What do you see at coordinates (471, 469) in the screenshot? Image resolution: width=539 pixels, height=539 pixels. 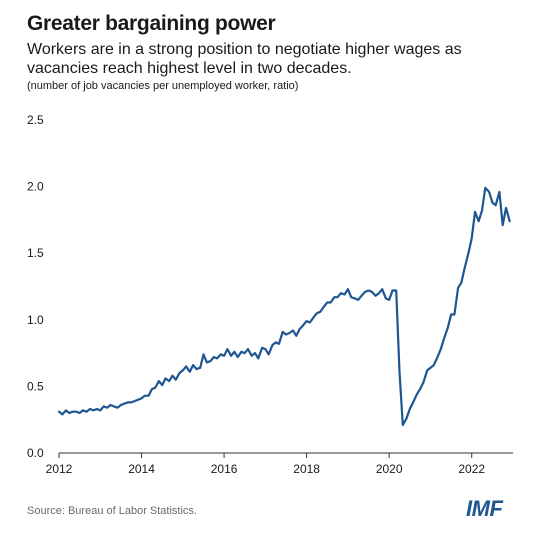 I see `x-tick-label: 2022` at bounding box center [471, 469].